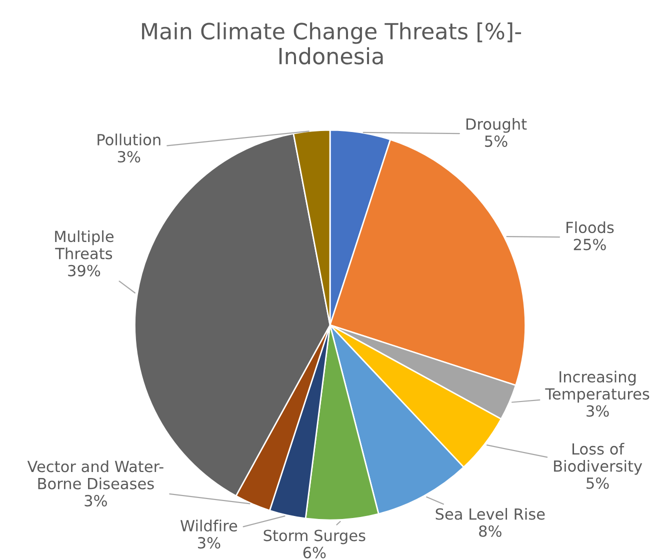 The image size is (662, 560). What do you see at coordinates (84, 270) in the screenshot?
I see `data-label: 39%` at bounding box center [84, 270].